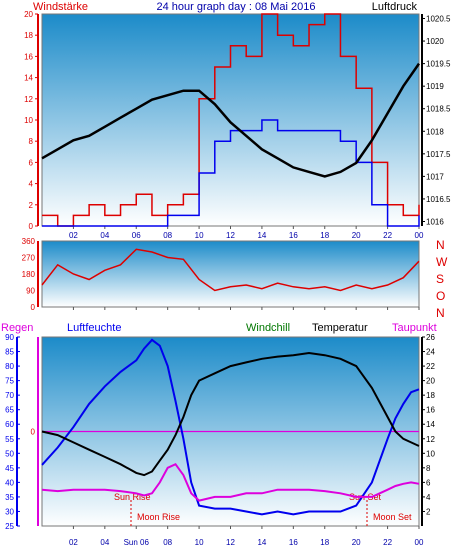  I want to click on pressure-tick-label: 1019, so click(435, 86).